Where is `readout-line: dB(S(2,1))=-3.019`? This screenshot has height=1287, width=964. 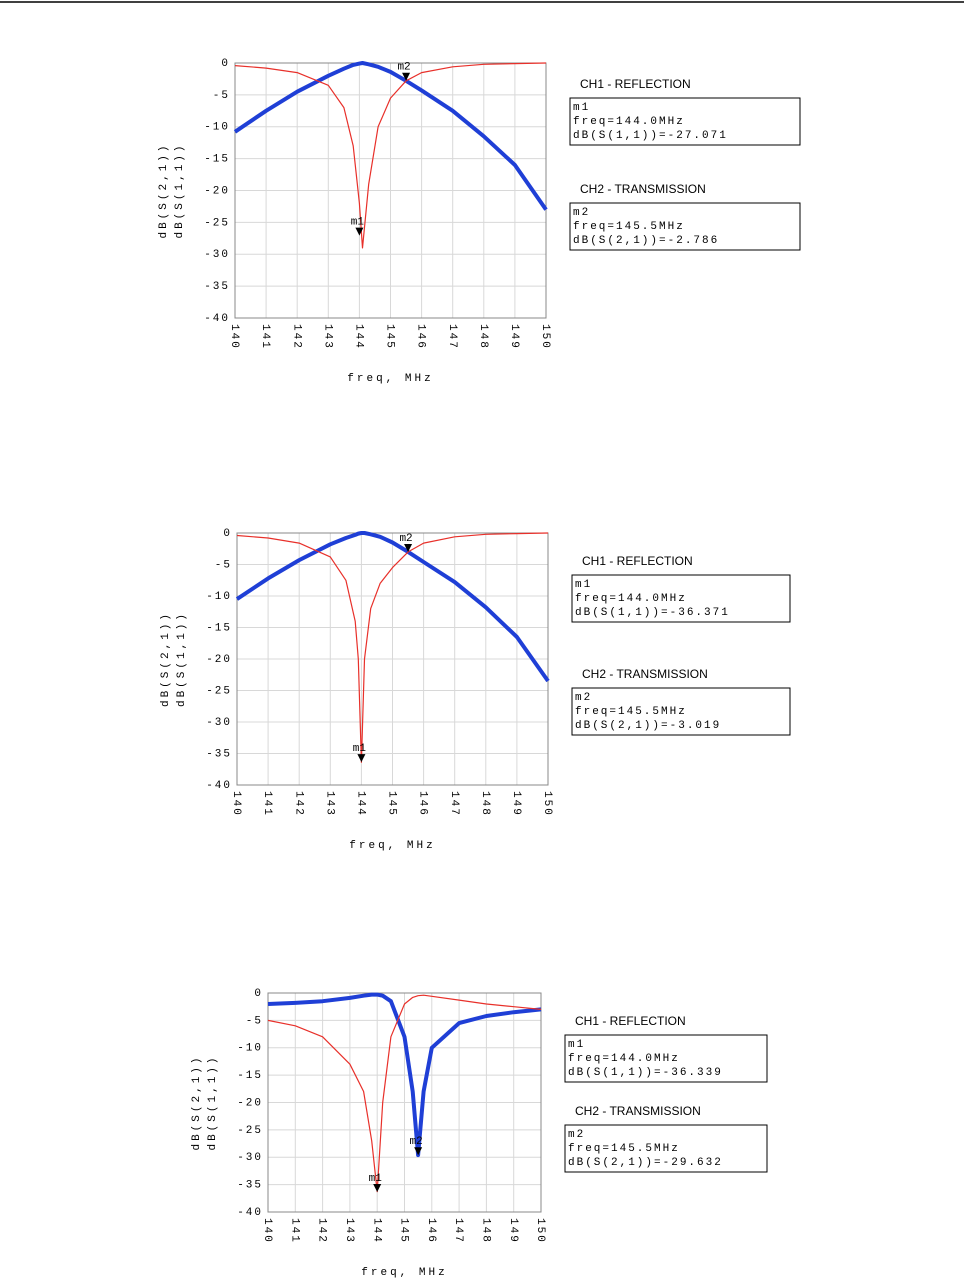 readout-line: dB(S(2,1))=-3.019 is located at coordinates (648, 726).